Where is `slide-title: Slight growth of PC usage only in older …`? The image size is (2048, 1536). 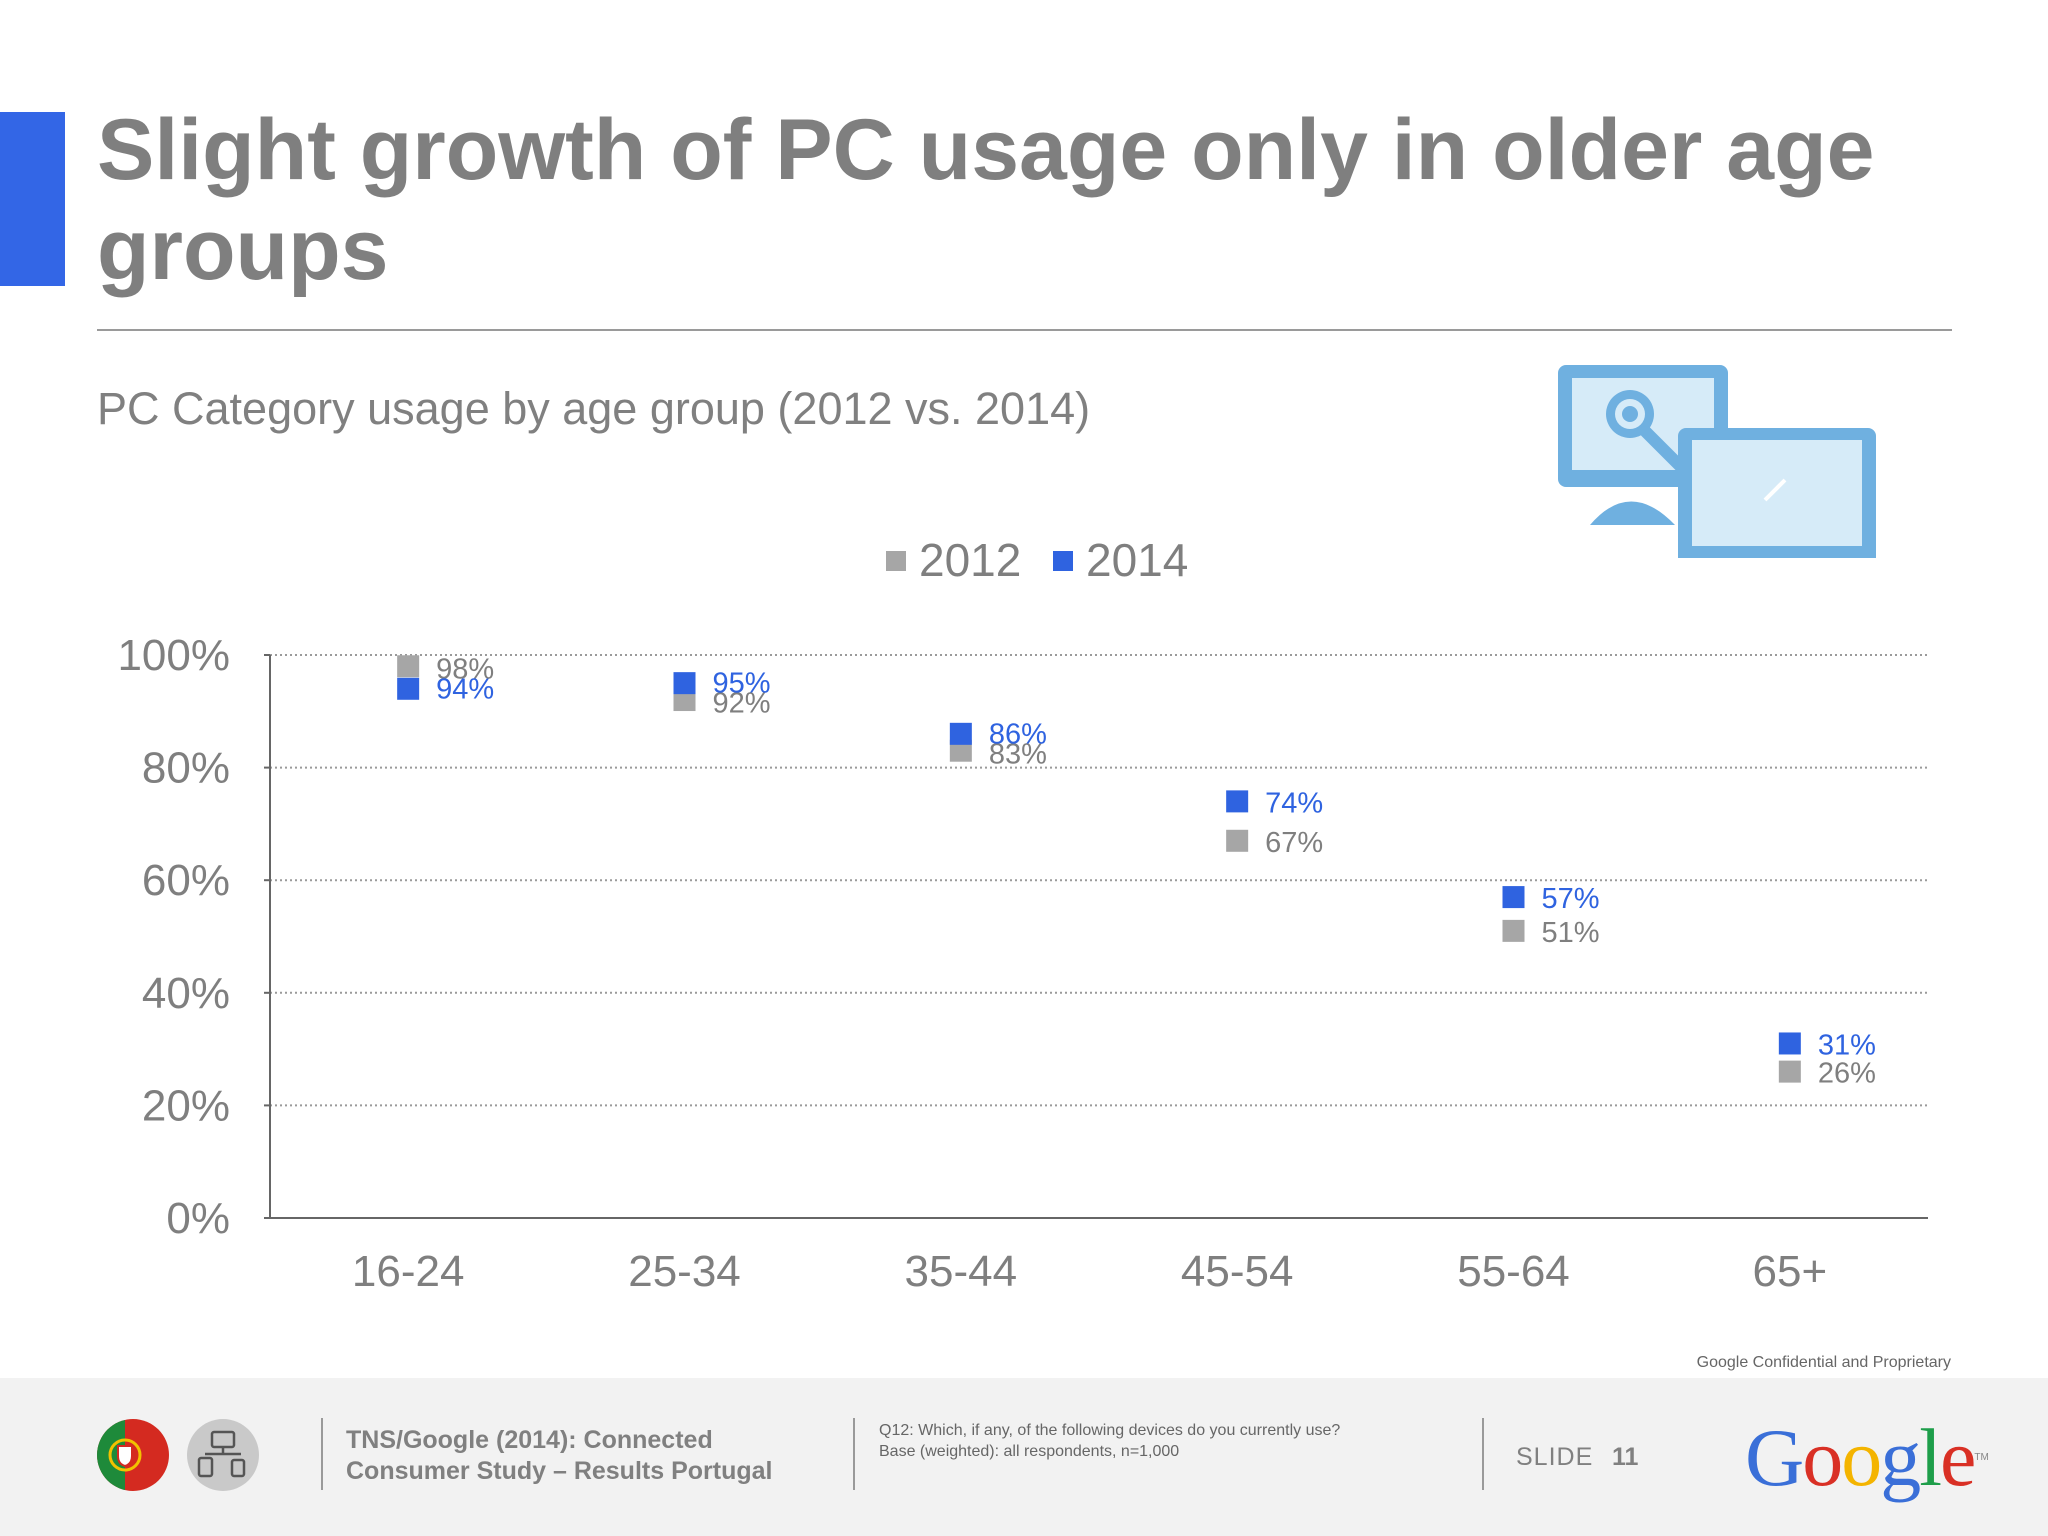 slide-title: Slight growth of PC usage only in older … is located at coordinates (986, 200).